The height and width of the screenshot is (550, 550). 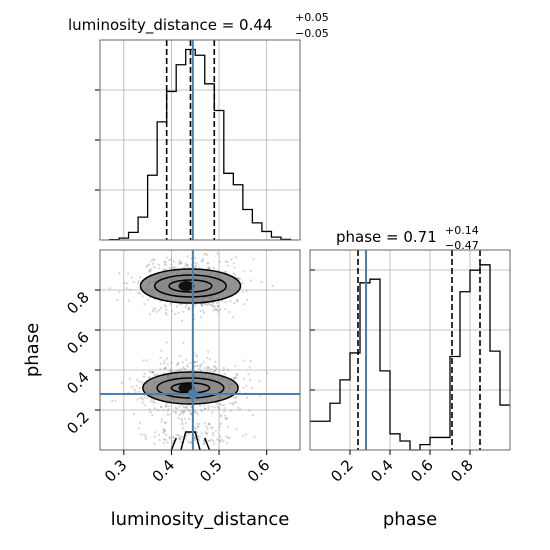 I want to click on luminosity-distance-title-sub: −0.05, so click(x=312, y=33).